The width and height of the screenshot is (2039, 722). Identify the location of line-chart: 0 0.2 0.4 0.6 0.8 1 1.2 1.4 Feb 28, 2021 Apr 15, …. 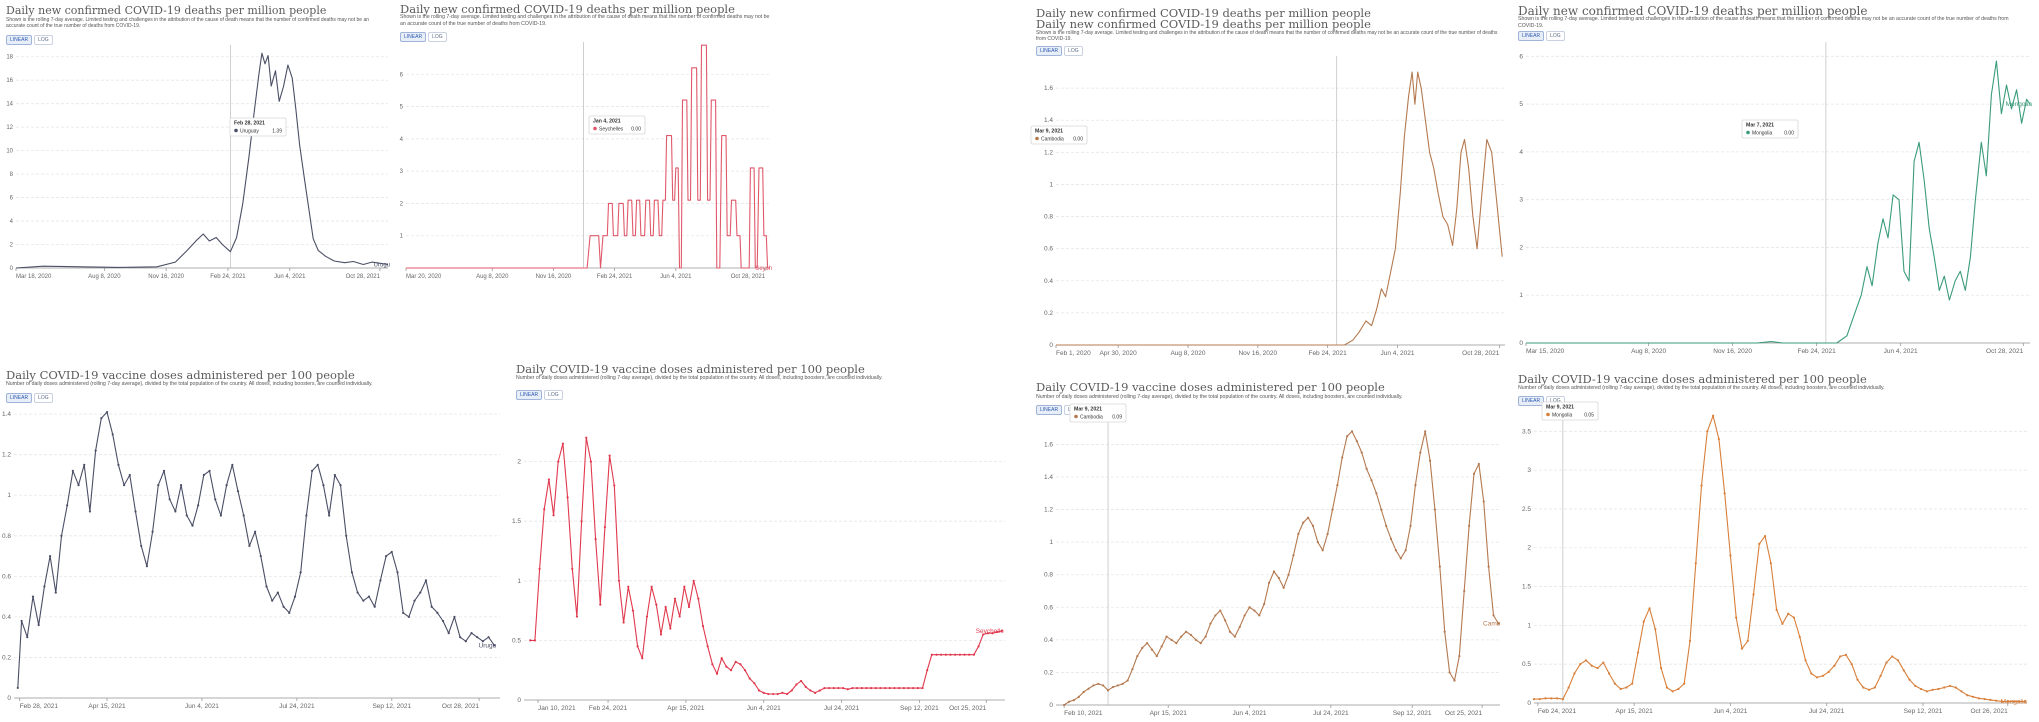
(251, 560).